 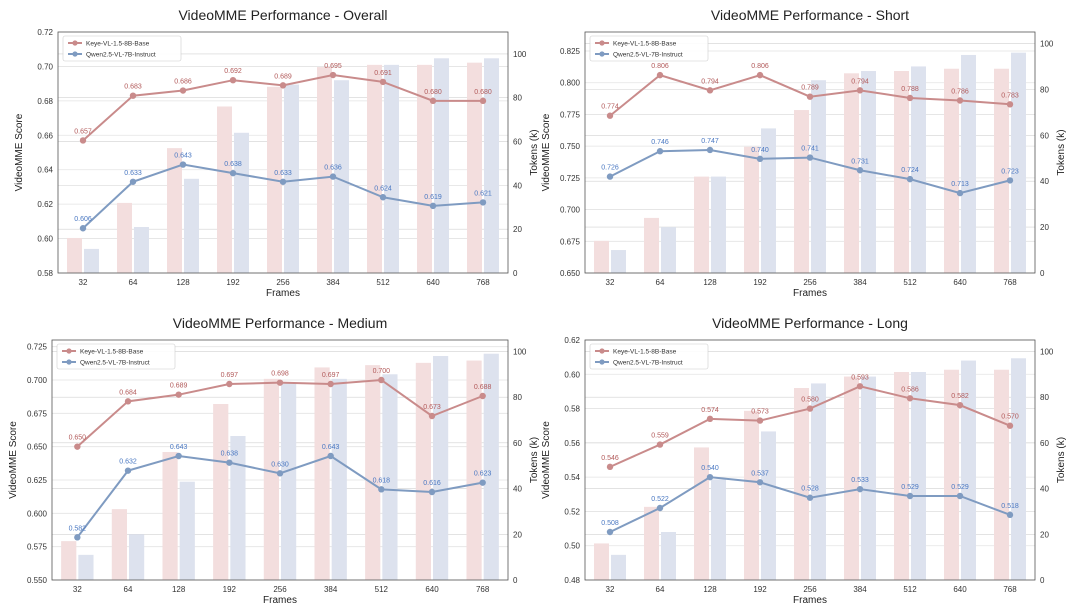 I want to click on data-label: 0.593, so click(x=860, y=377).